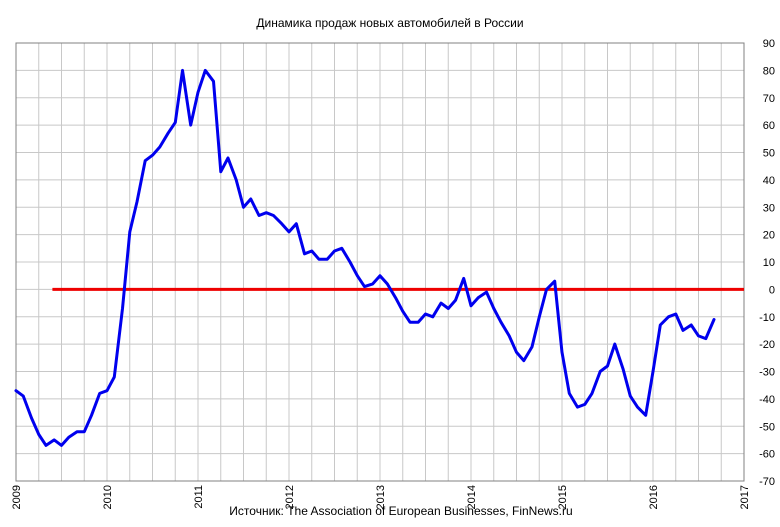 This screenshot has height=527, width=780. What do you see at coordinates (17, 497) in the screenshot?
I see `x-tick-label: 2009` at bounding box center [17, 497].